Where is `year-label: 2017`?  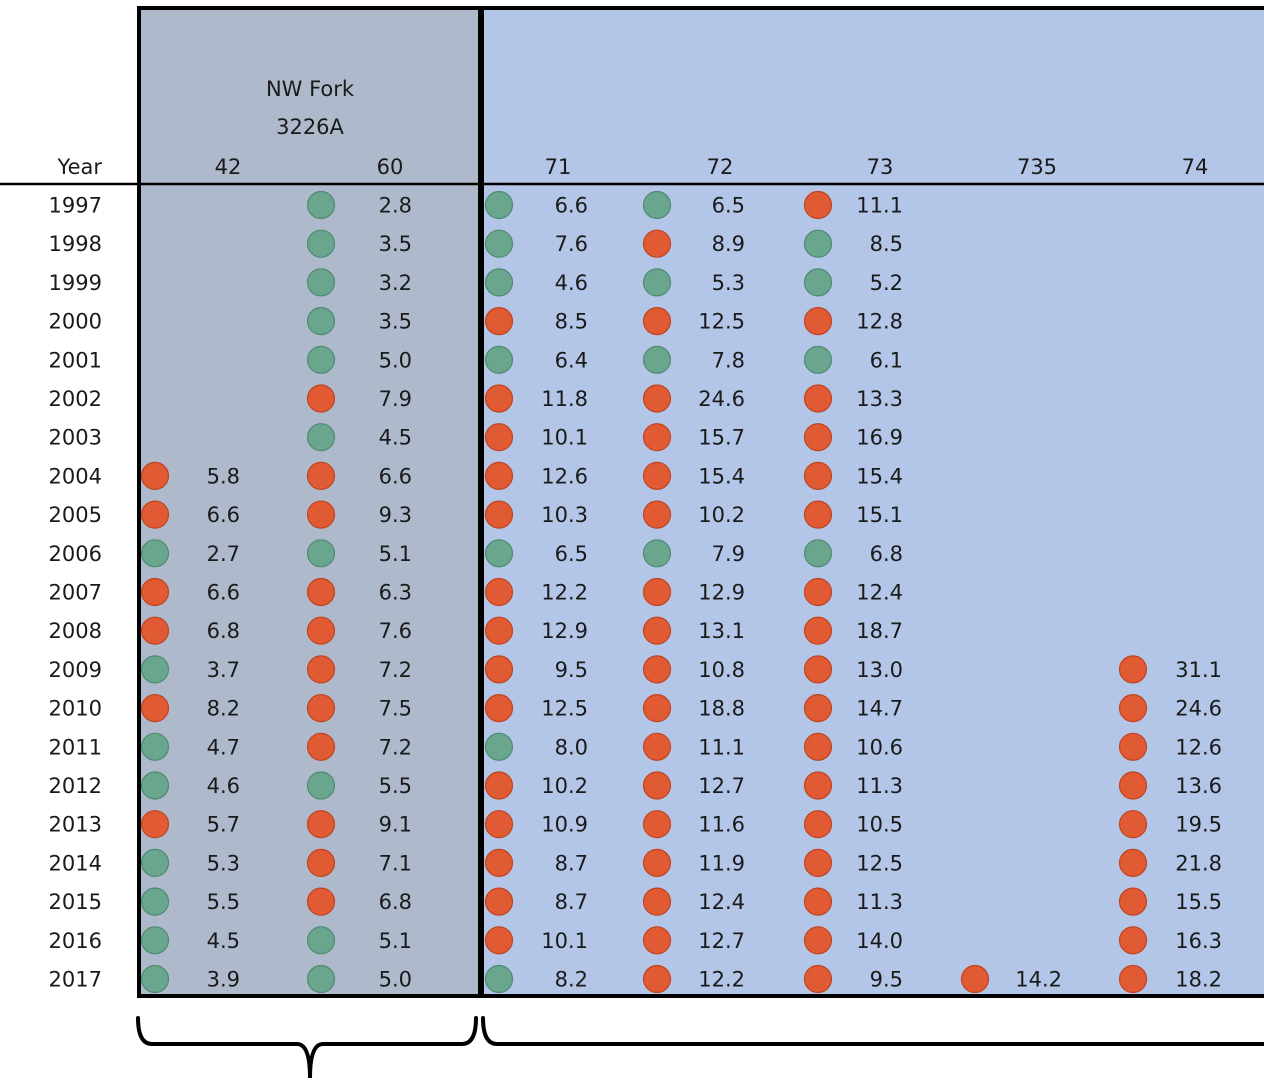
year-label: 2017 is located at coordinates (75, 980).